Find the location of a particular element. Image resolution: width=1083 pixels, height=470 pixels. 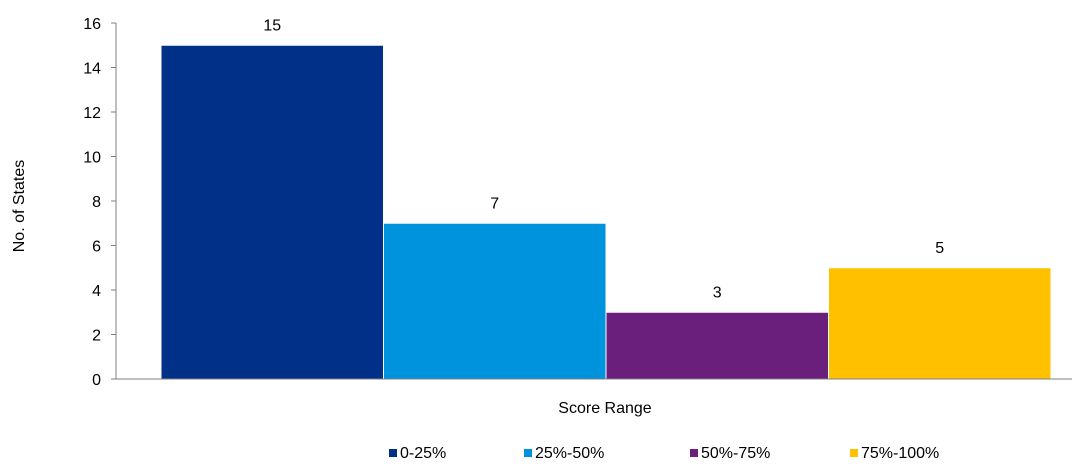

legend: 0-25% 25%-50% 50%-75% 75%-100% is located at coordinates (664, 453).